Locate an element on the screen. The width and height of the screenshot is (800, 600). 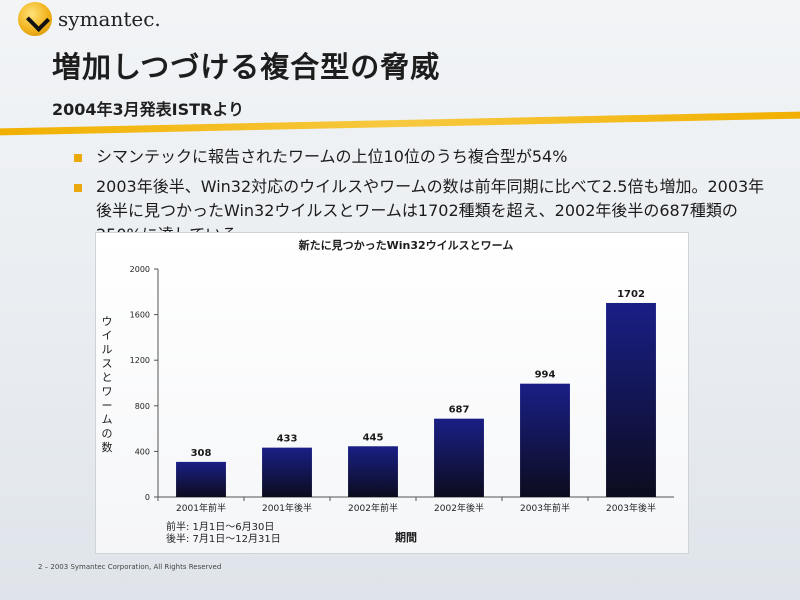
bar-data-label: 445 is located at coordinates (373, 437).